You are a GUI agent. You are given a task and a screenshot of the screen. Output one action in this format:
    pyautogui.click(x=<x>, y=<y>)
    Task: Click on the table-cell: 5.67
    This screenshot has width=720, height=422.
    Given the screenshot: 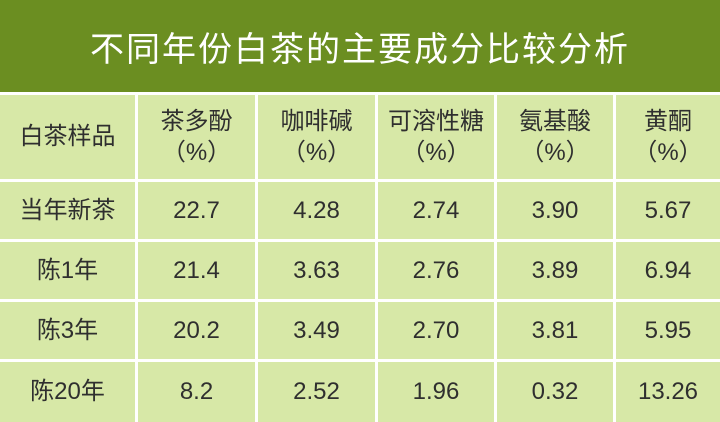 What is the action you would take?
    pyautogui.click(x=668, y=210)
    